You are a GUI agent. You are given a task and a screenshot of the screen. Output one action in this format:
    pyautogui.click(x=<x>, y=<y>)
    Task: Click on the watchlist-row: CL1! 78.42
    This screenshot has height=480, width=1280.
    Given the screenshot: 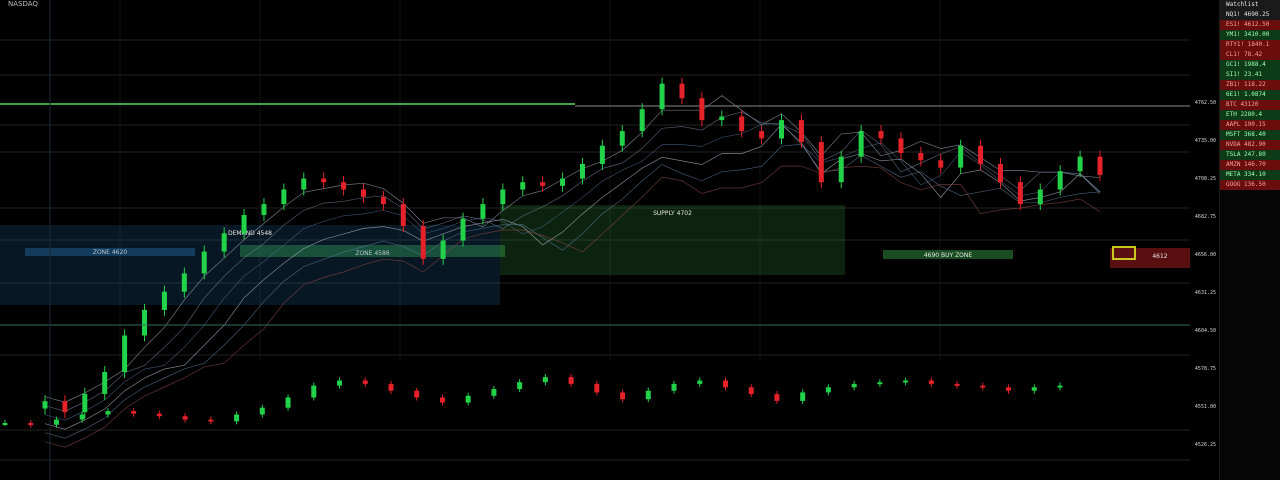 What is the action you would take?
    pyautogui.click(x=1250, y=55)
    